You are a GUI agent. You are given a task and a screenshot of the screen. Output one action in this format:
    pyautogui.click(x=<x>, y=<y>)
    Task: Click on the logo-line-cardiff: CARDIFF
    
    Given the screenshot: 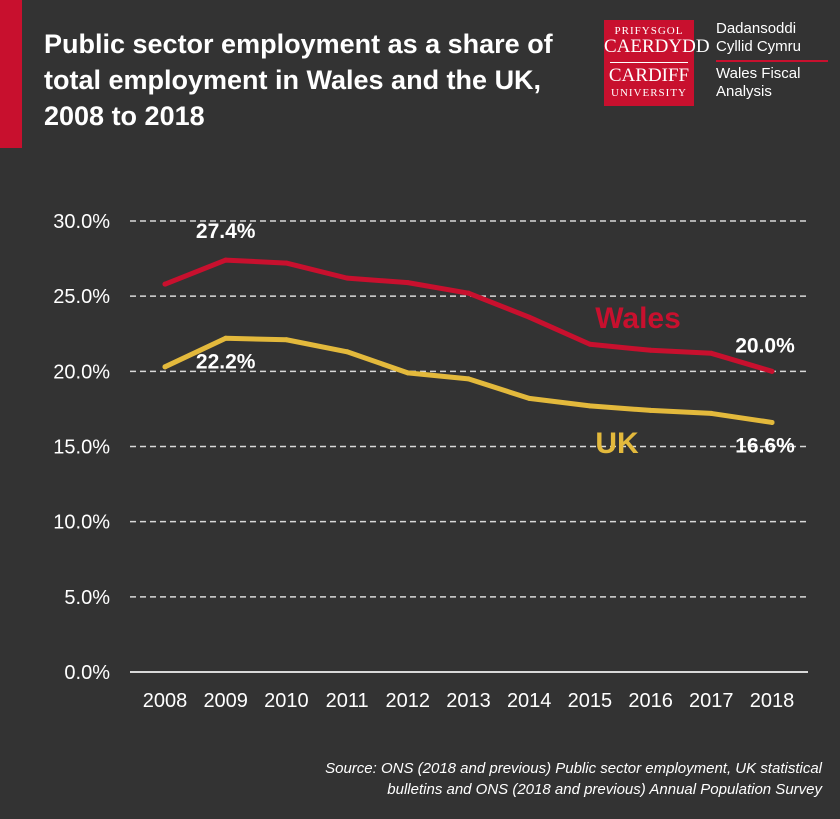 What is the action you would take?
    pyautogui.click(x=649, y=75)
    